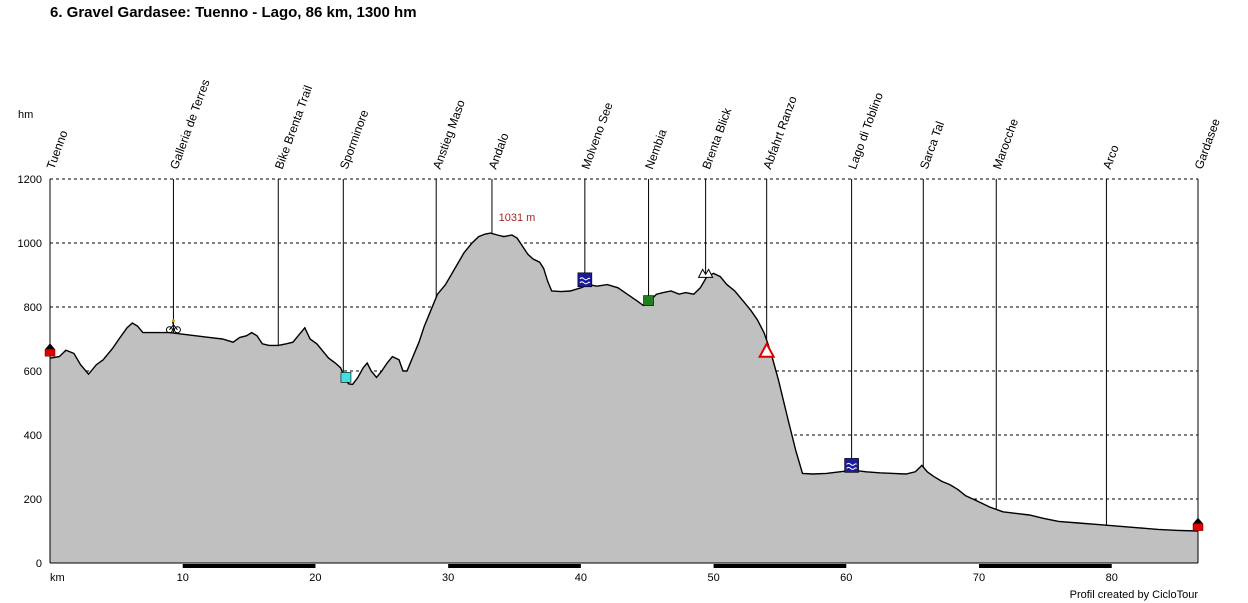 This screenshot has height=603, width=1248. I want to click on warning-triangle-icon, so click(766, 349).